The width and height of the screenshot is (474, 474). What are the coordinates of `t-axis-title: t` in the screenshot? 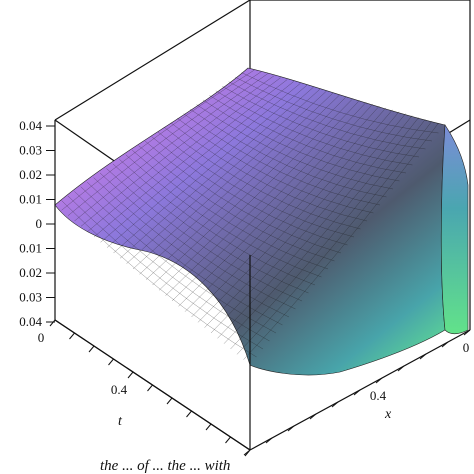 It's located at (120, 421).